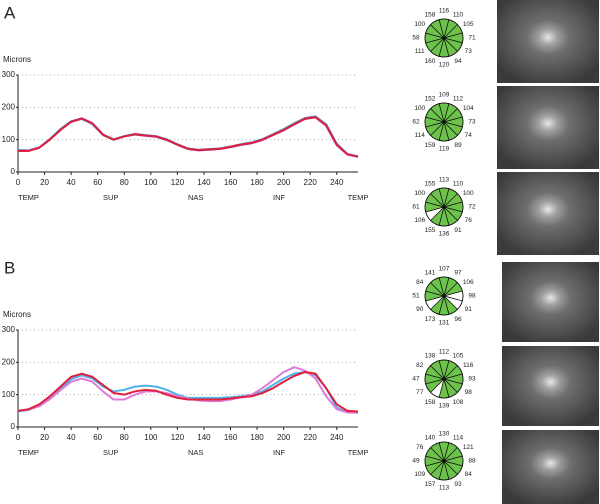 This screenshot has height=504, width=600. Describe the element at coordinates (13, 171) in the screenshot. I see `y-tick-label: 0` at that location.